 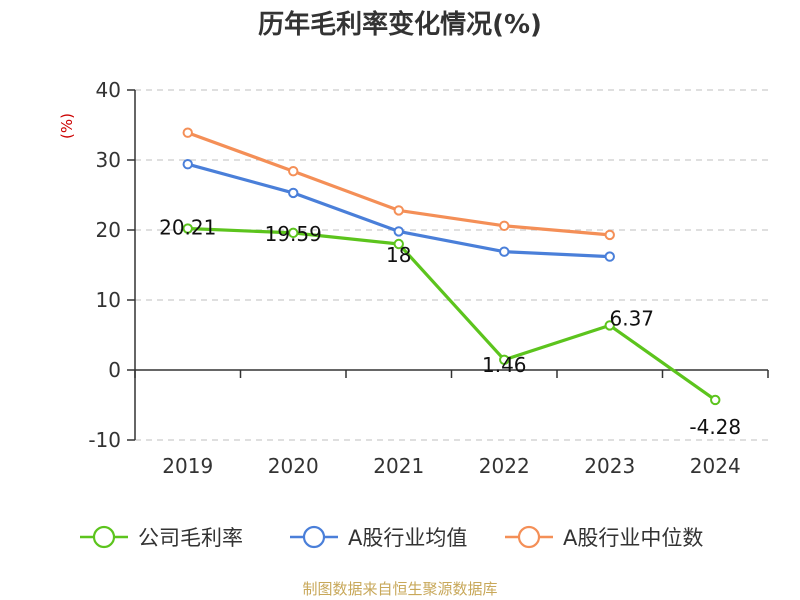 I want to click on legend-item-1: A股行业均值, so click(x=378, y=537).